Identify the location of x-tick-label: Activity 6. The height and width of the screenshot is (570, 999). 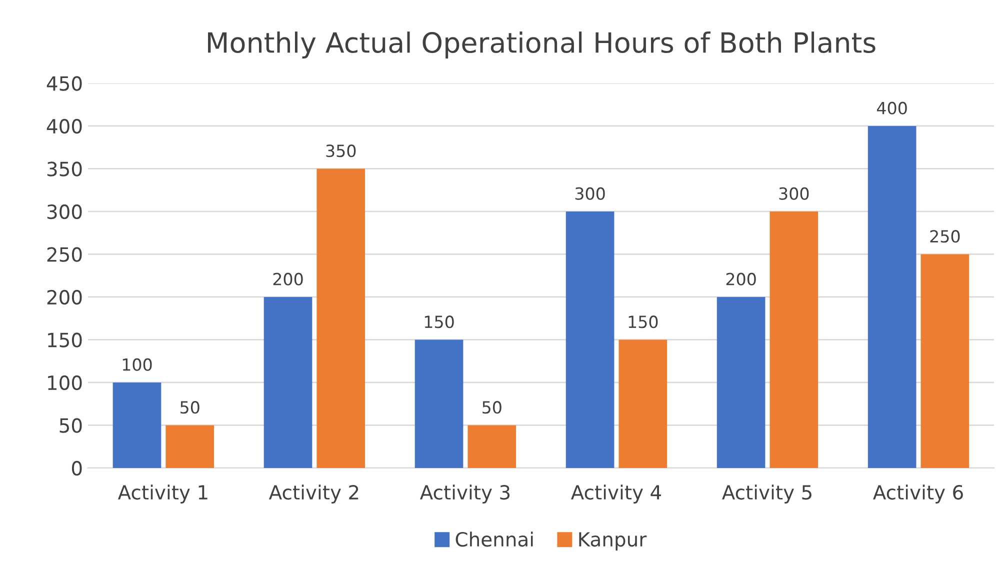
(918, 494).